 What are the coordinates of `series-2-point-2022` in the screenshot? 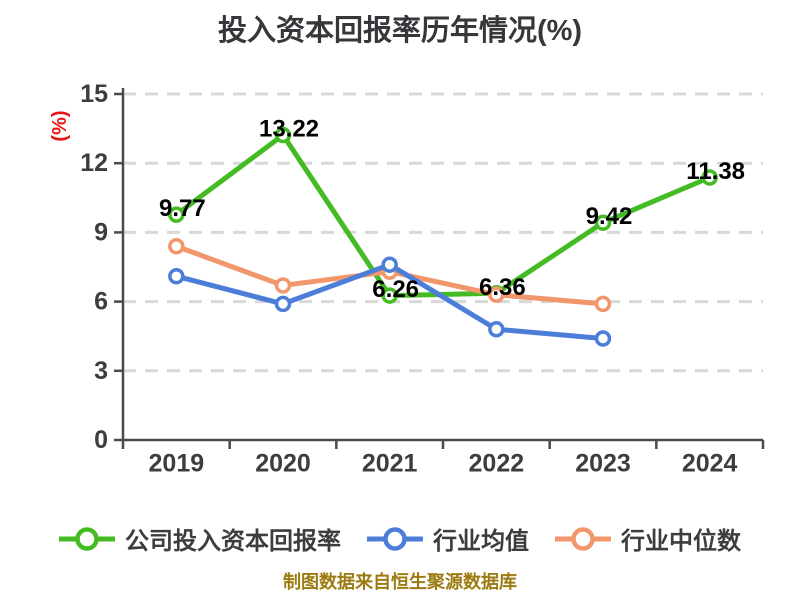 It's located at (496, 294).